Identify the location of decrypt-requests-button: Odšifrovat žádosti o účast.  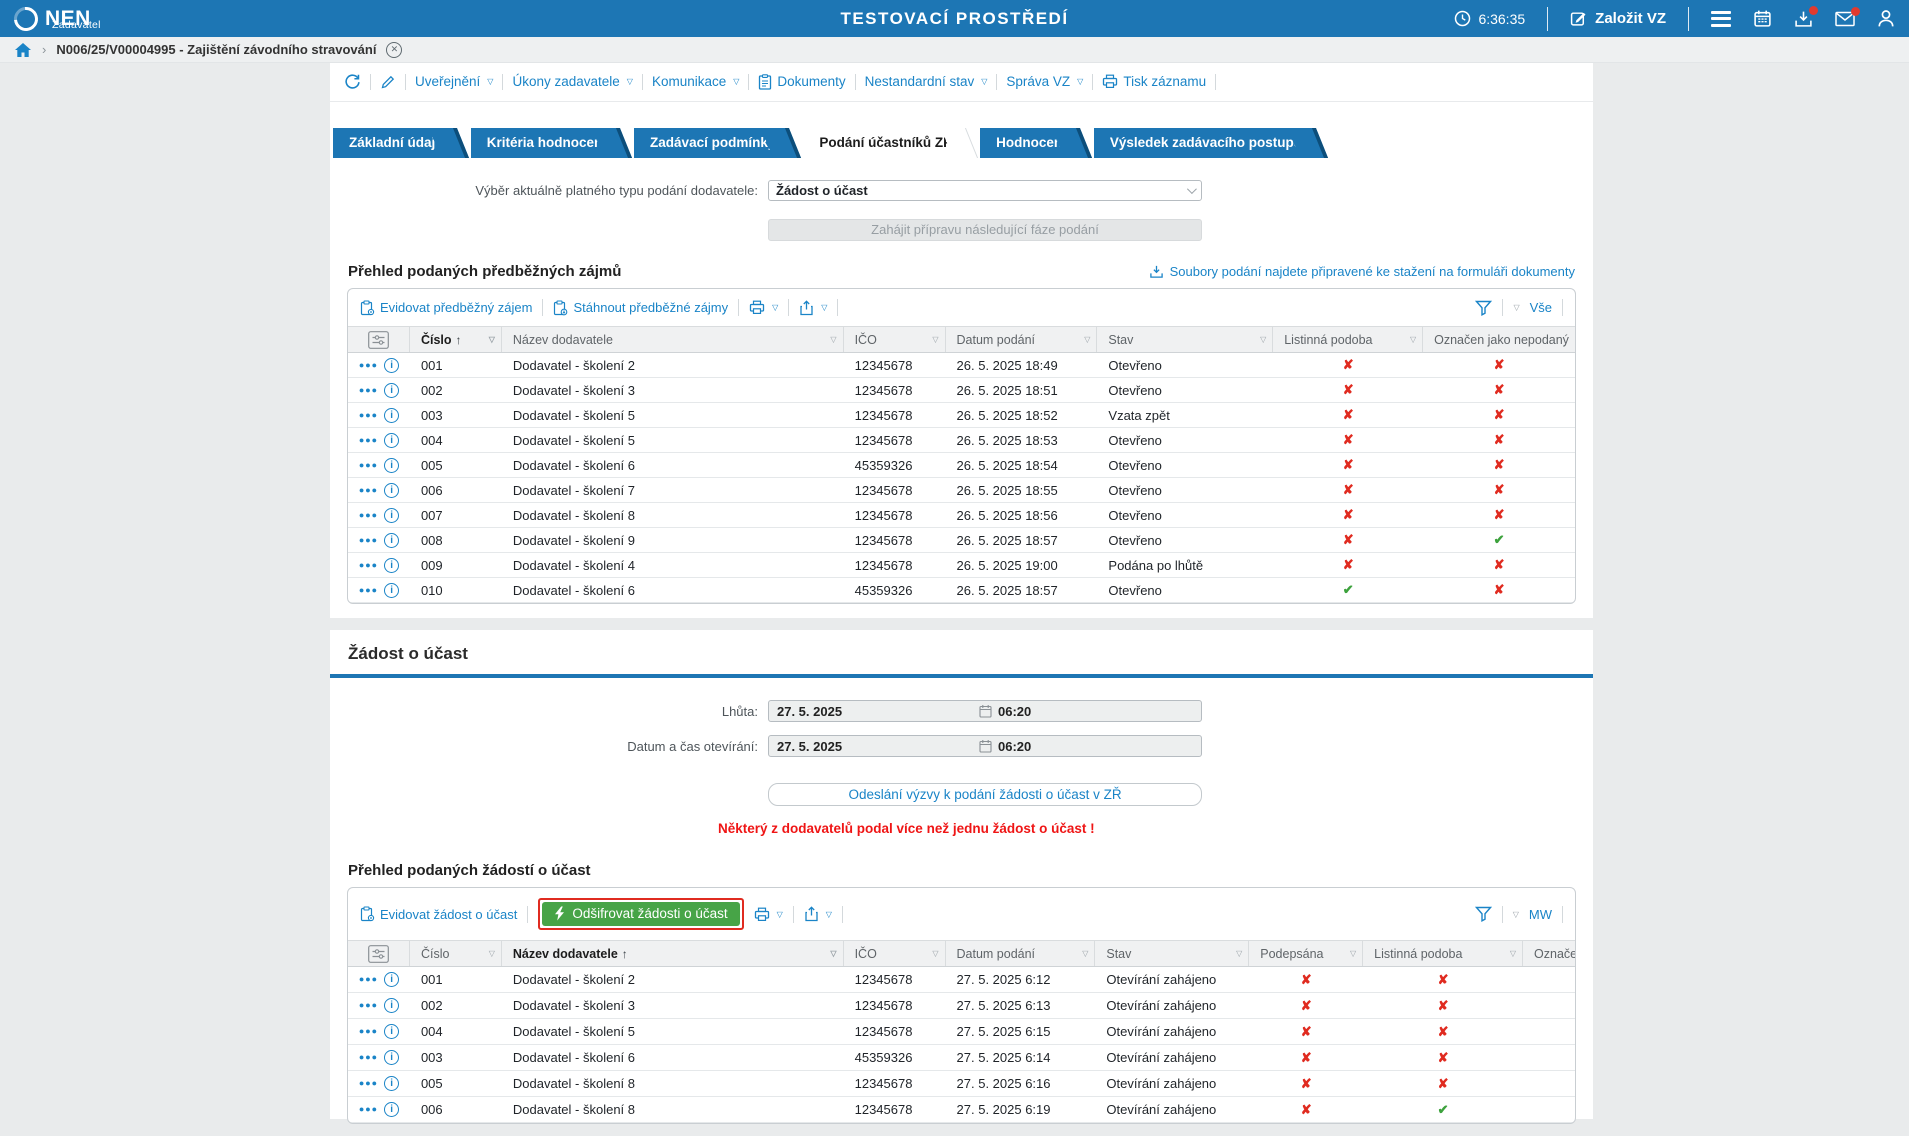
(641, 914).